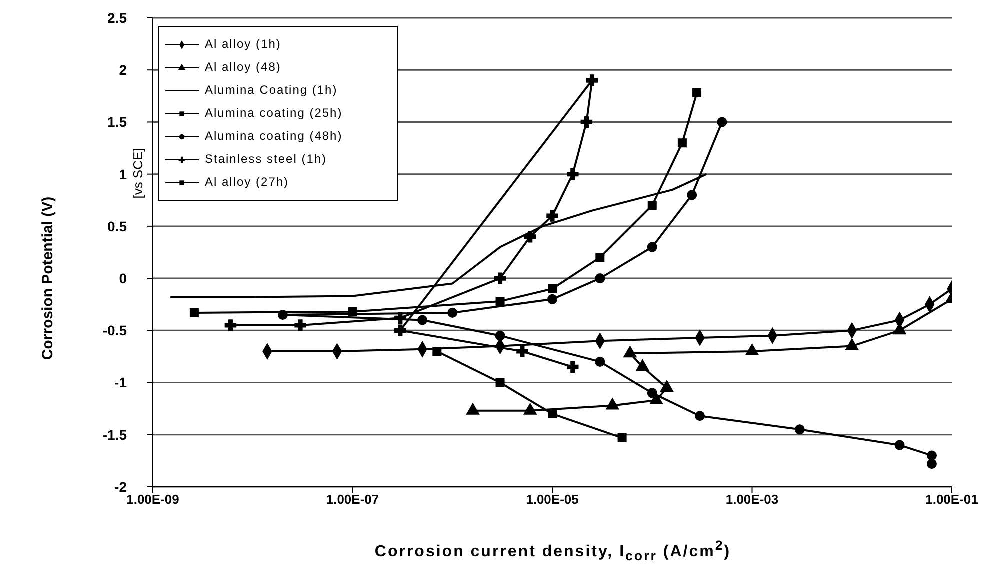 Image resolution: width=992 pixels, height=579 pixels. What do you see at coordinates (274, 113) in the screenshot?
I see `legend-label: Alumina coating (25h)` at bounding box center [274, 113].